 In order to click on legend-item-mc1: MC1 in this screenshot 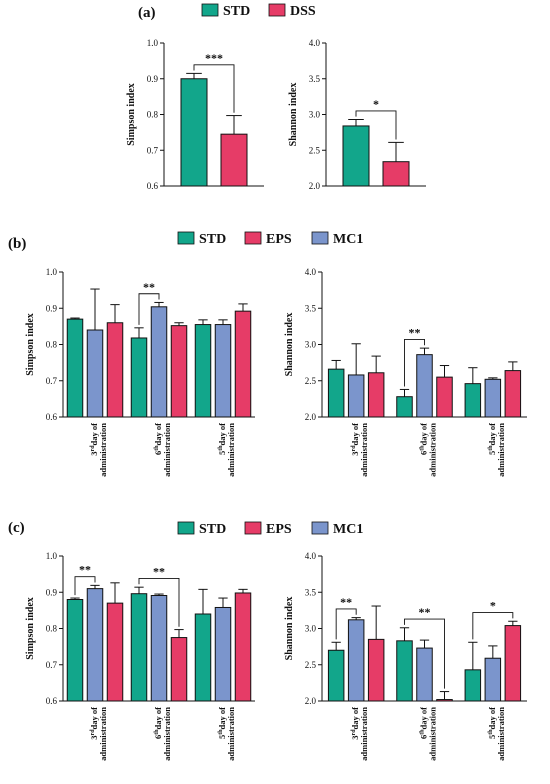, I will do `click(337, 239)`.